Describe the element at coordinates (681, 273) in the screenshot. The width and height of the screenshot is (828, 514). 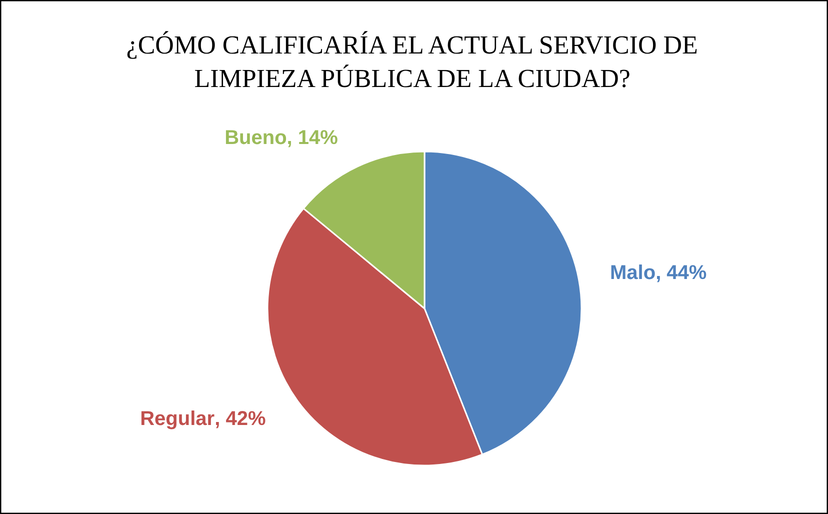
I see `data-label: , 44%` at that location.